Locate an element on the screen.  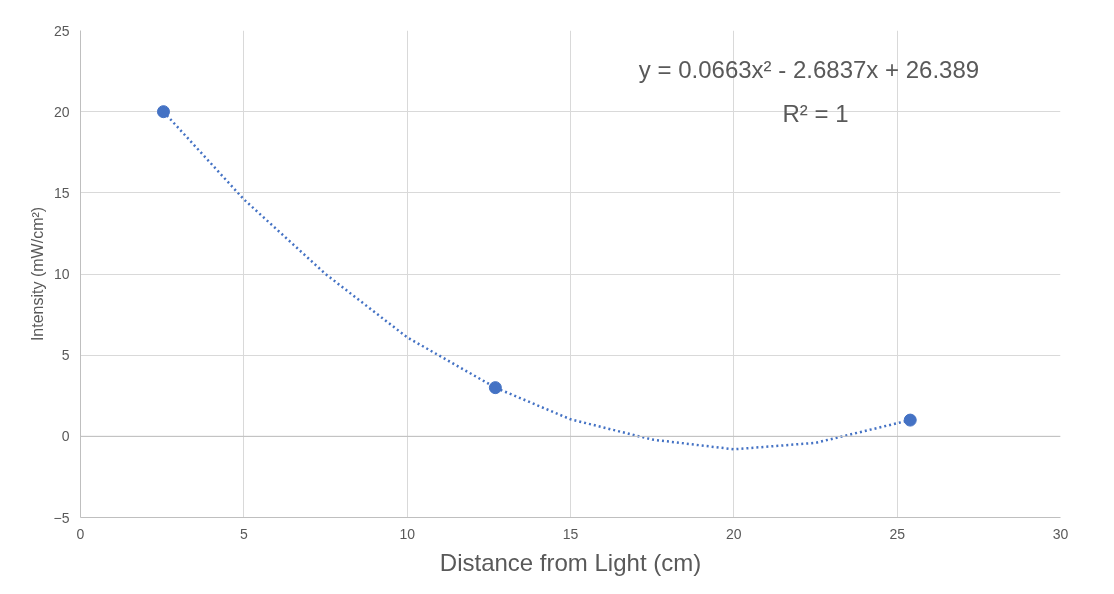
y-tick-label: −5 is located at coordinates (61, 517).